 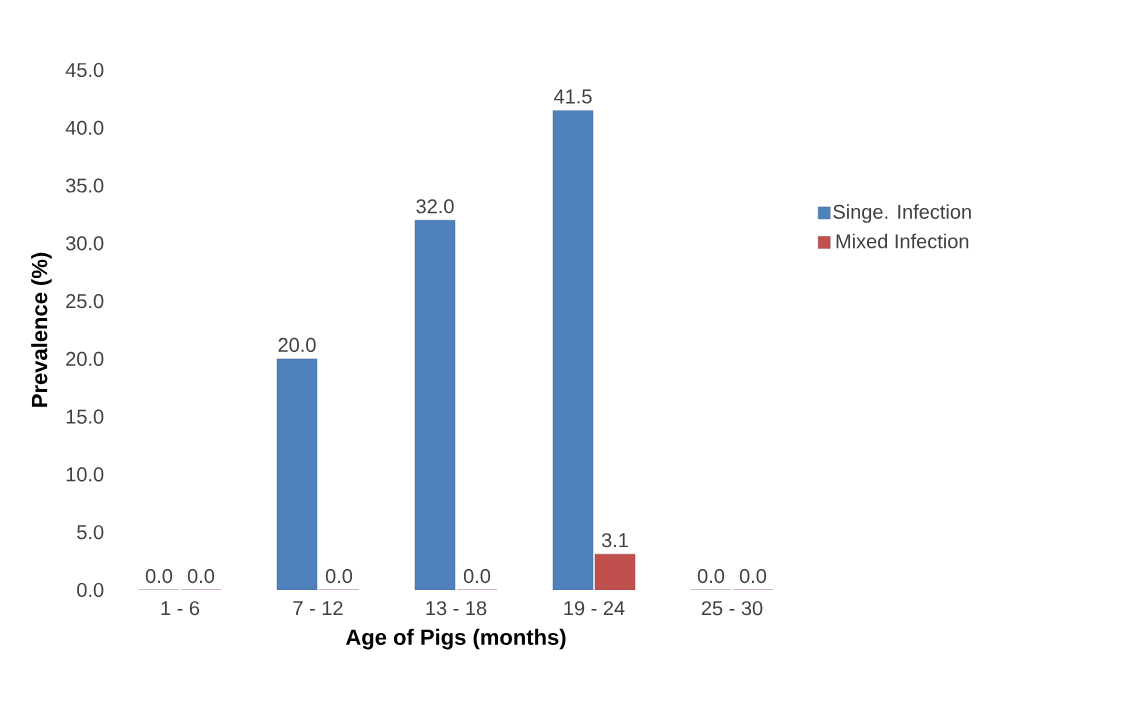 I want to click on x-tick-label: 25 - 30, so click(x=732, y=608).